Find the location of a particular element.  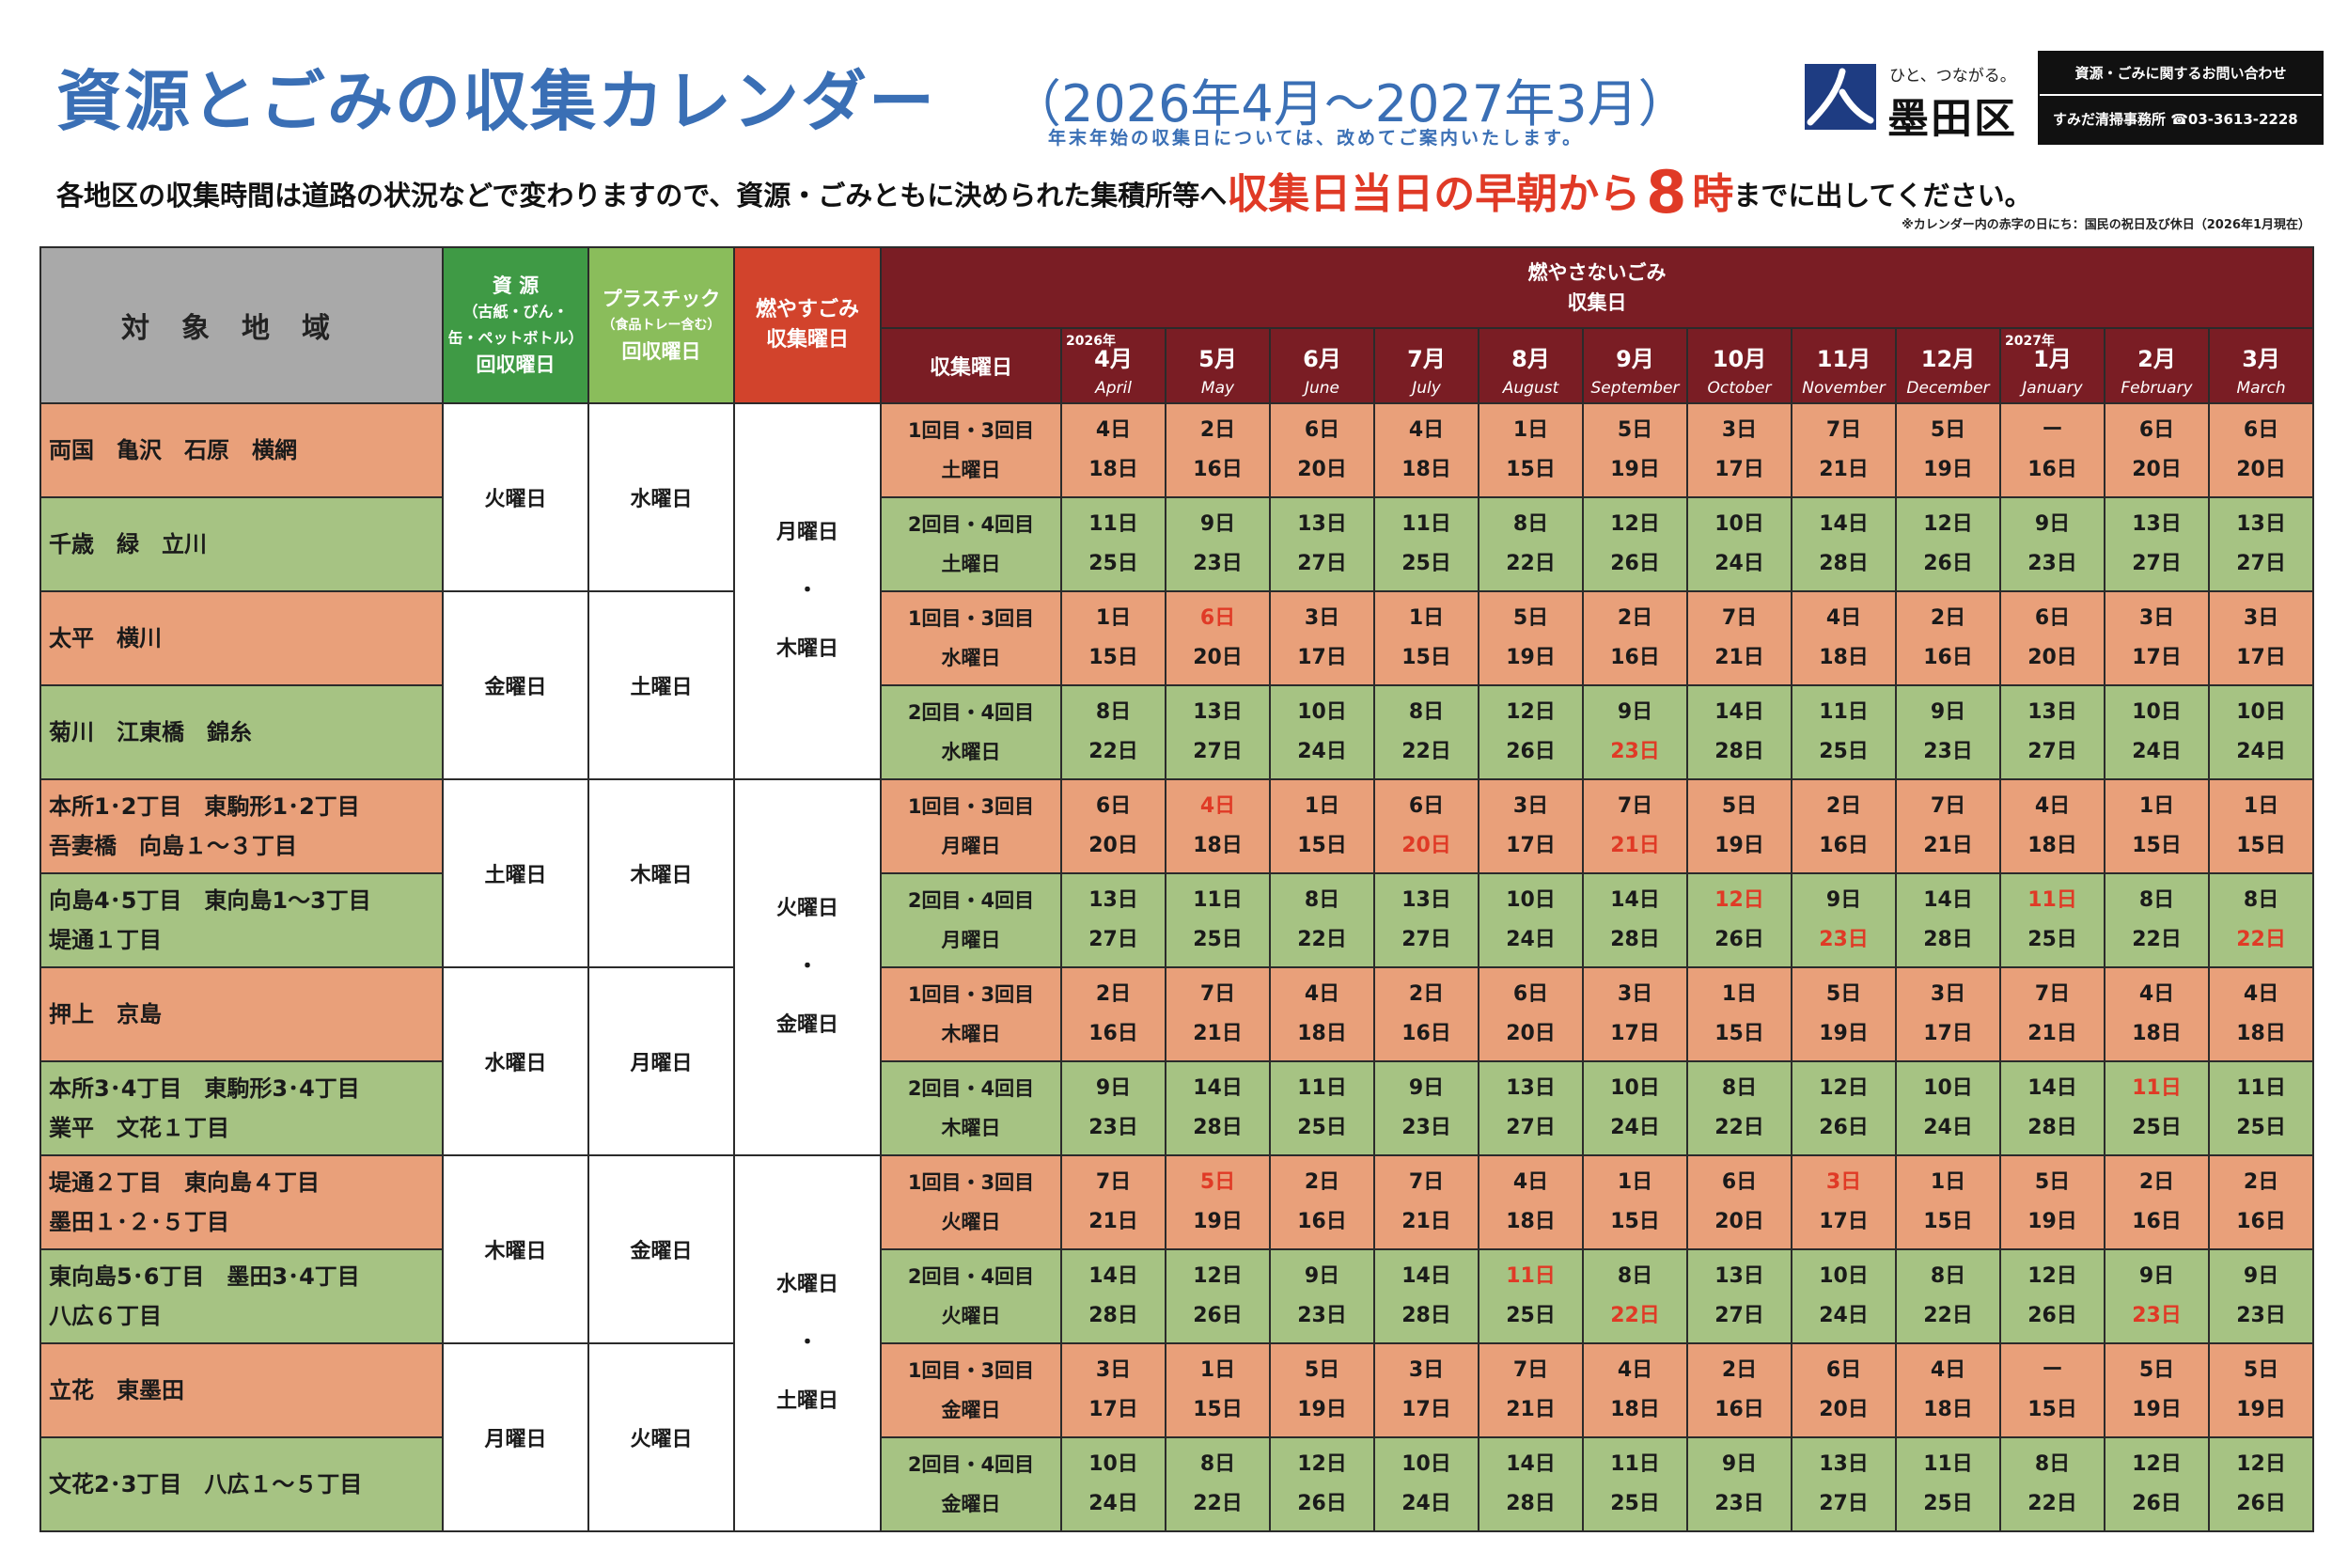

logo-tagline: ひと、つながる。 is located at coordinates (1953, 76).